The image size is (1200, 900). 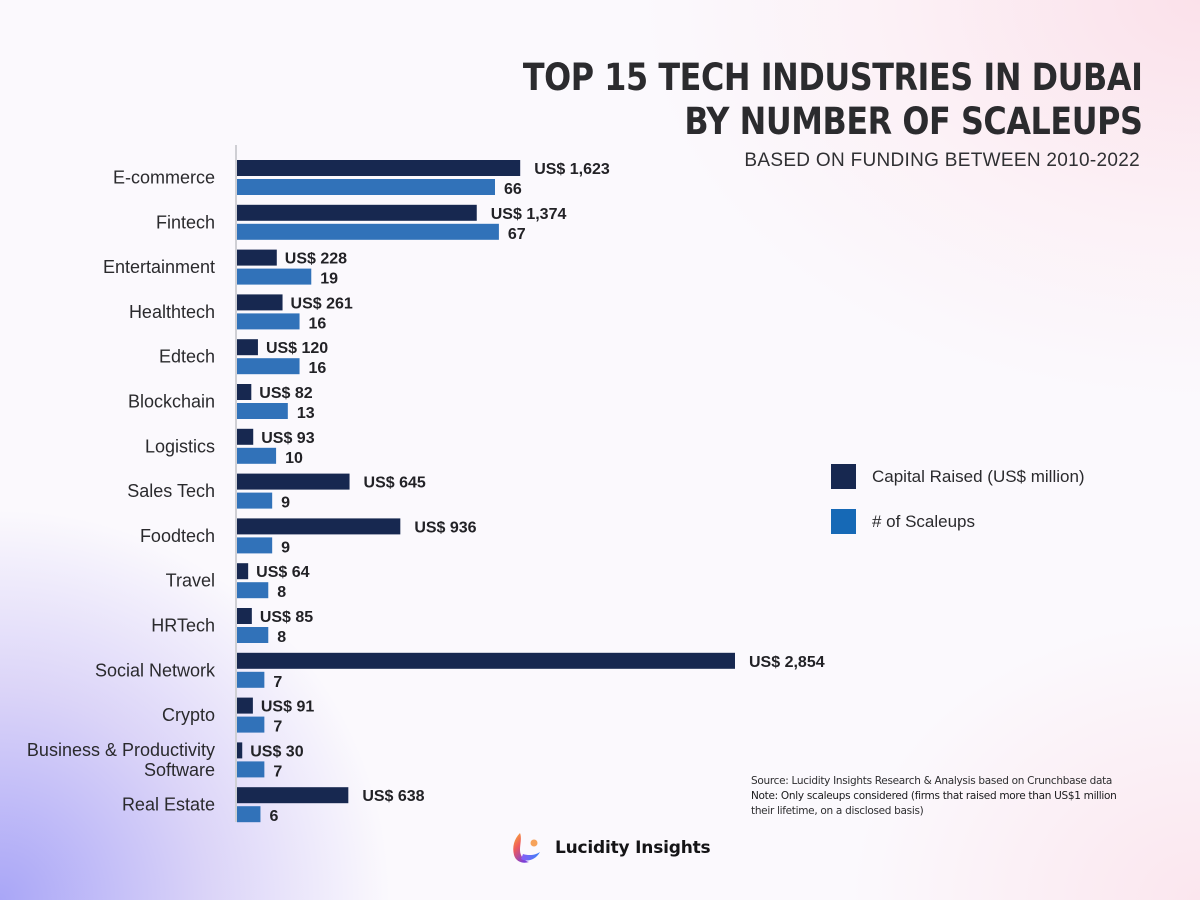 What do you see at coordinates (787, 662) in the screenshot?
I see `value-label-capital: US$ 2,854` at bounding box center [787, 662].